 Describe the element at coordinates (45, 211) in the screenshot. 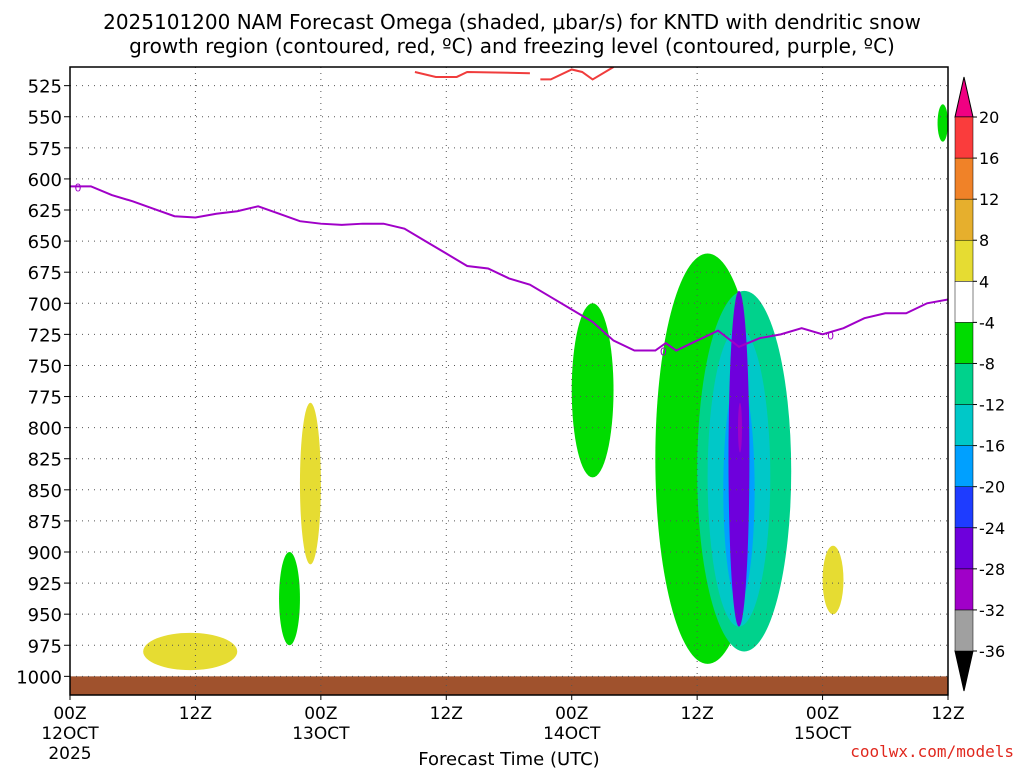

I see `y-tick-label-625: 625` at that location.